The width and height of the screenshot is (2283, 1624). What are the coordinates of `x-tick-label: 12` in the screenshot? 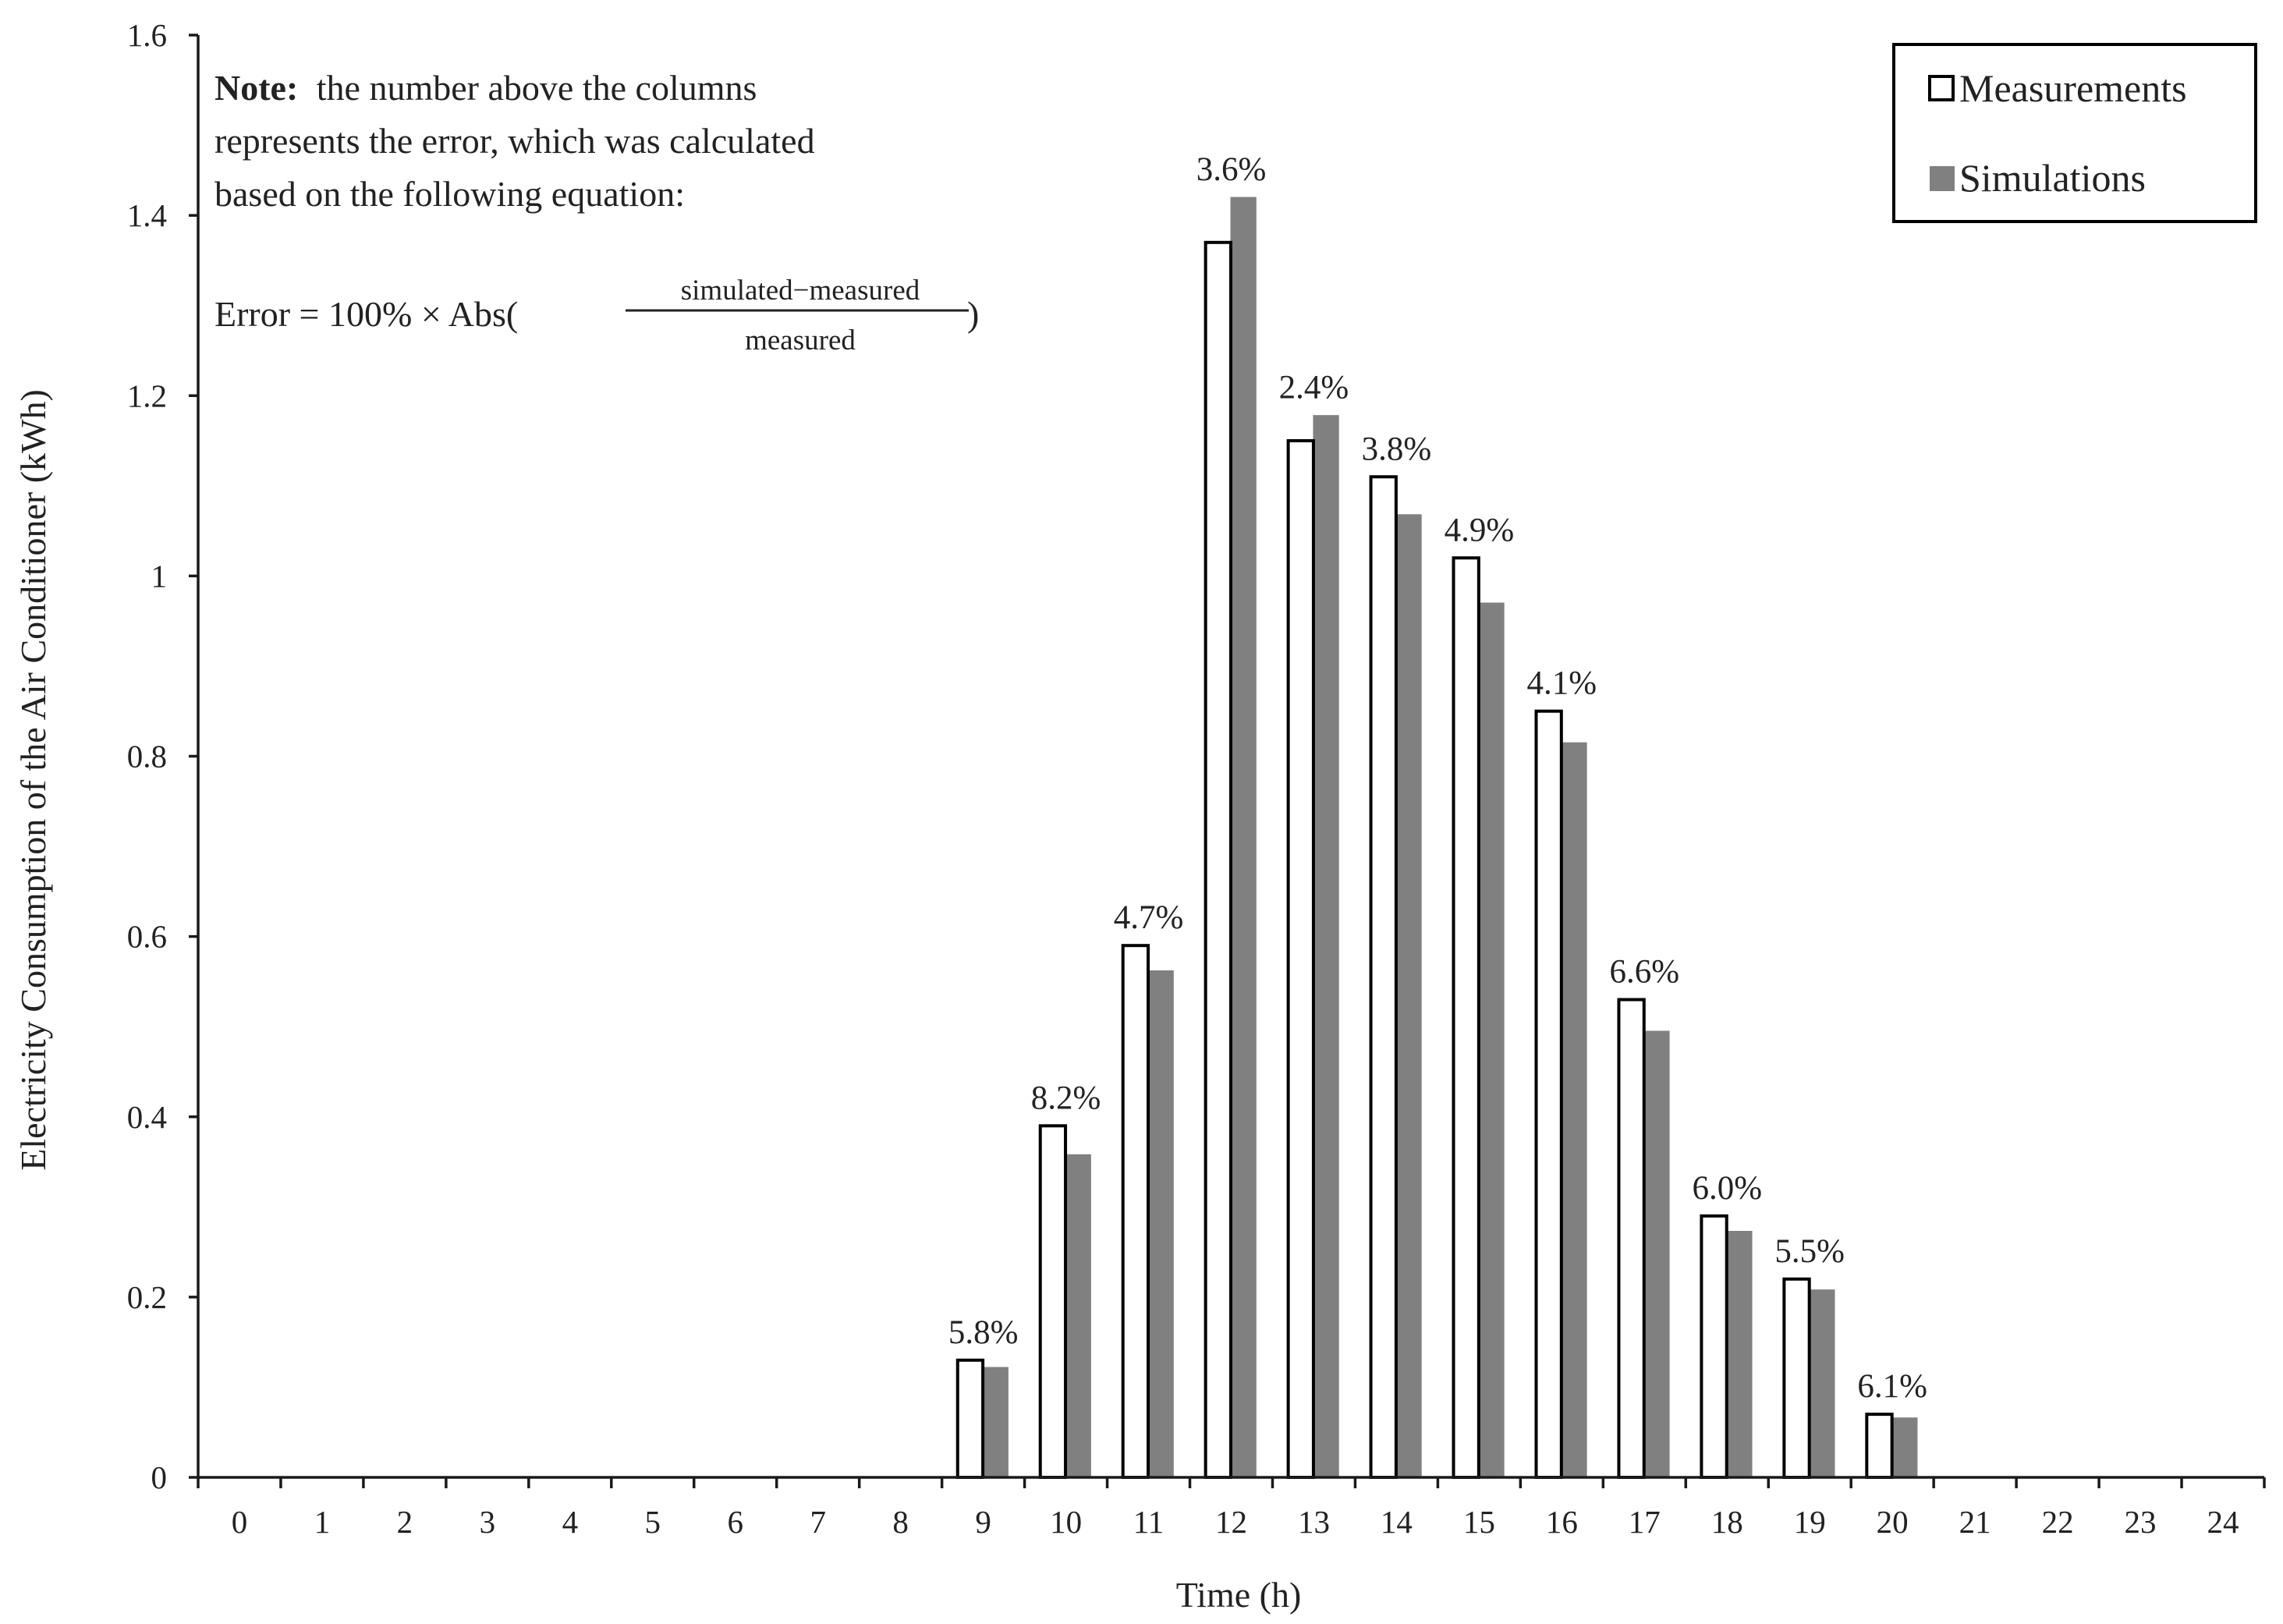 It's located at (1231, 1522).